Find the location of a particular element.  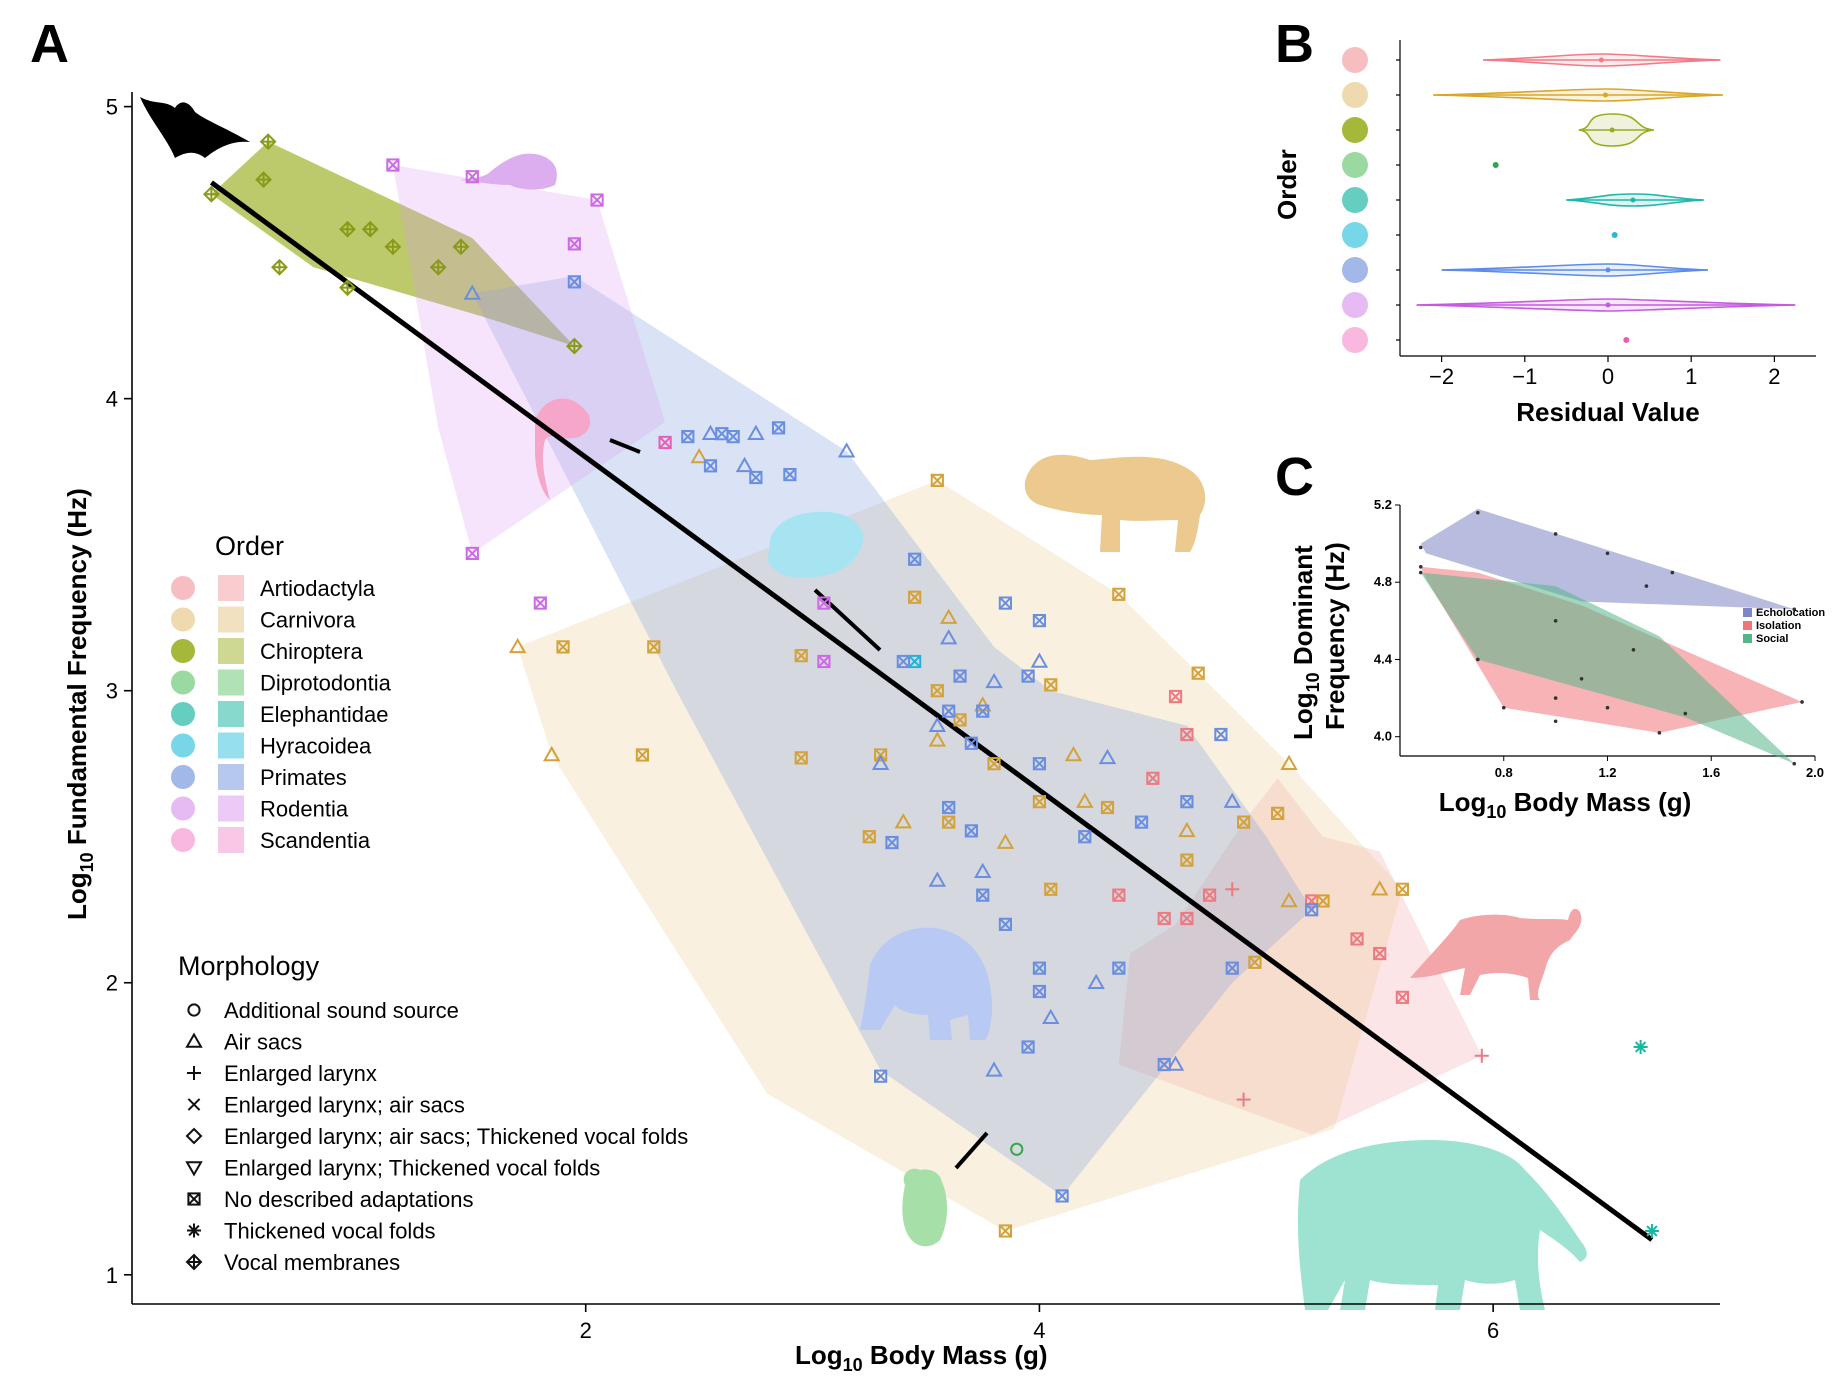

violin-diprotodontia is located at coordinates (1495, 165).